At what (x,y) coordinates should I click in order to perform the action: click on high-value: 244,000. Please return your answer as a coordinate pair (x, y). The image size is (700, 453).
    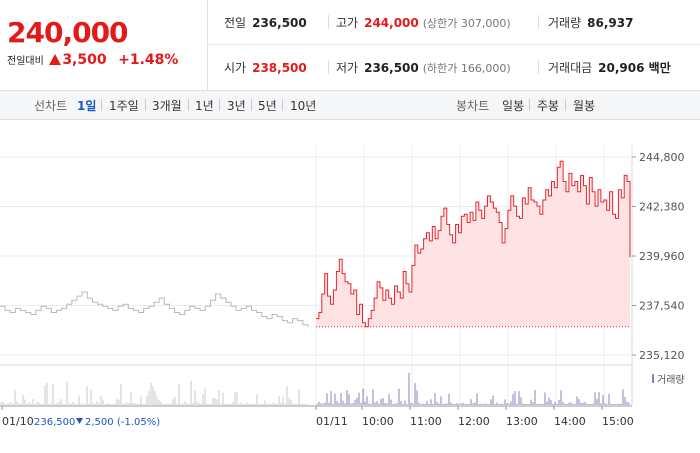
    Looking at the image, I should click on (391, 23).